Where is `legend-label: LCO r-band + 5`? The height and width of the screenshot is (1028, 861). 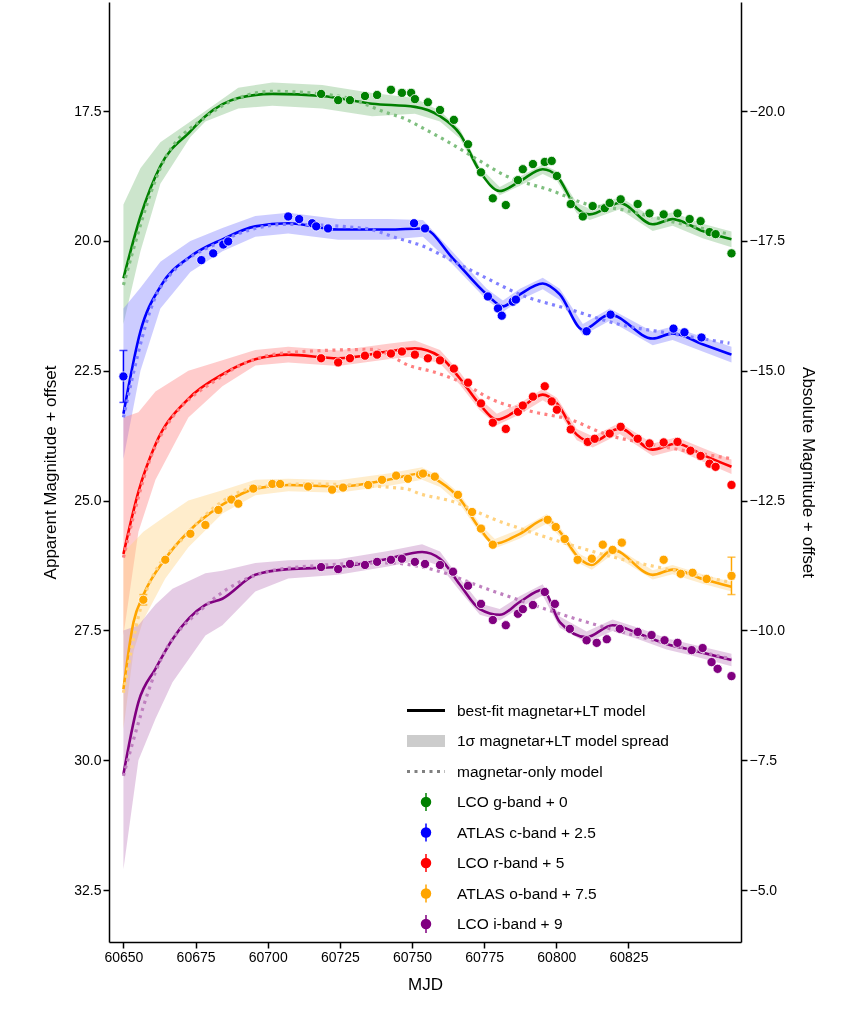 legend-label: LCO r-band + 5 is located at coordinates (511, 862).